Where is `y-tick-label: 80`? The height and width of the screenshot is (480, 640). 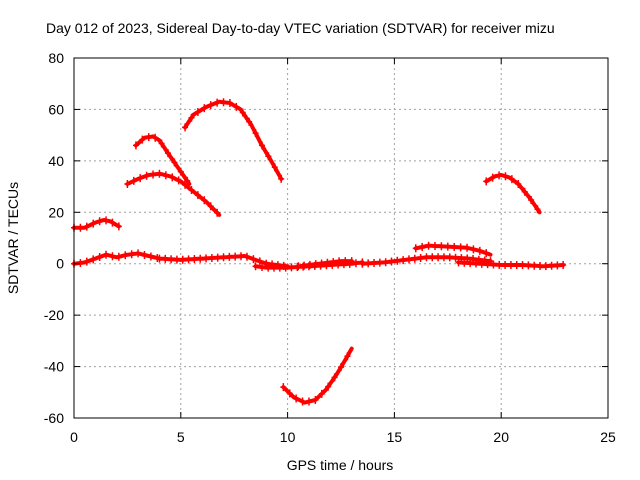
y-tick-label: 80 is located at coordinates (56, 58).